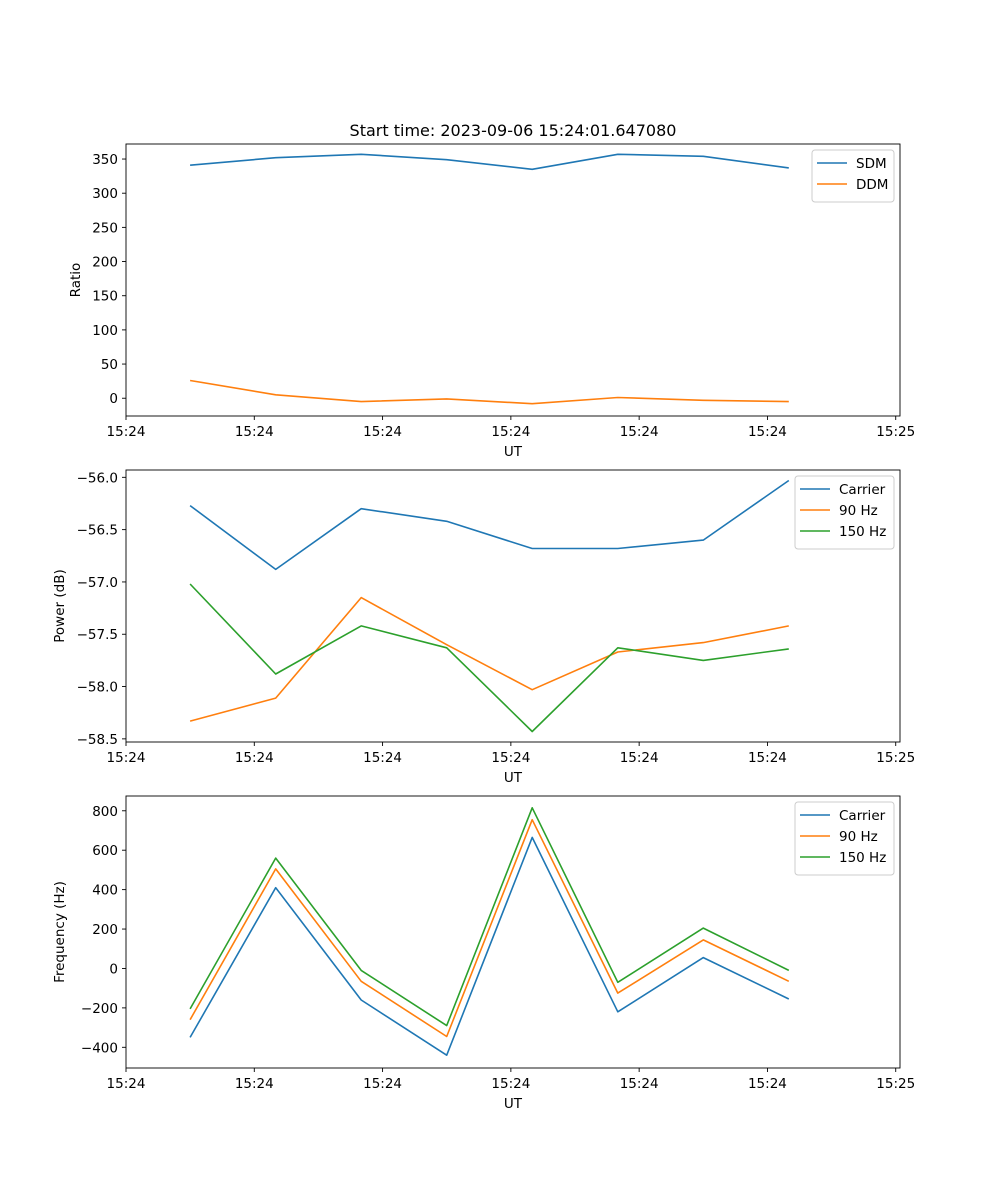  Describe the element at coordinates (97, 688) in the screenshot. I see `power-y-tick-label: −58.0` at that location.